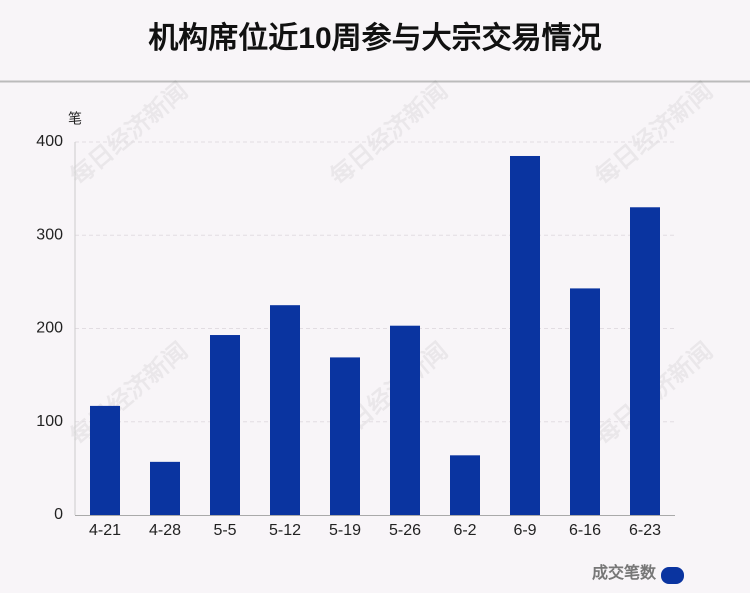  What do you see at coordinates (224, 530) in the screenshot?
I see `x-tick-label: 5-5` at bounding box center [224, 530].